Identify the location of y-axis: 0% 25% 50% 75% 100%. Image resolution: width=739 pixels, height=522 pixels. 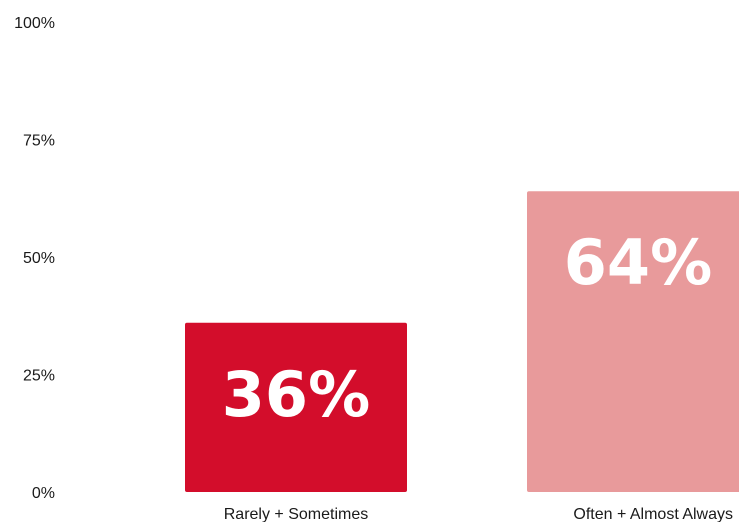
(34, 258).